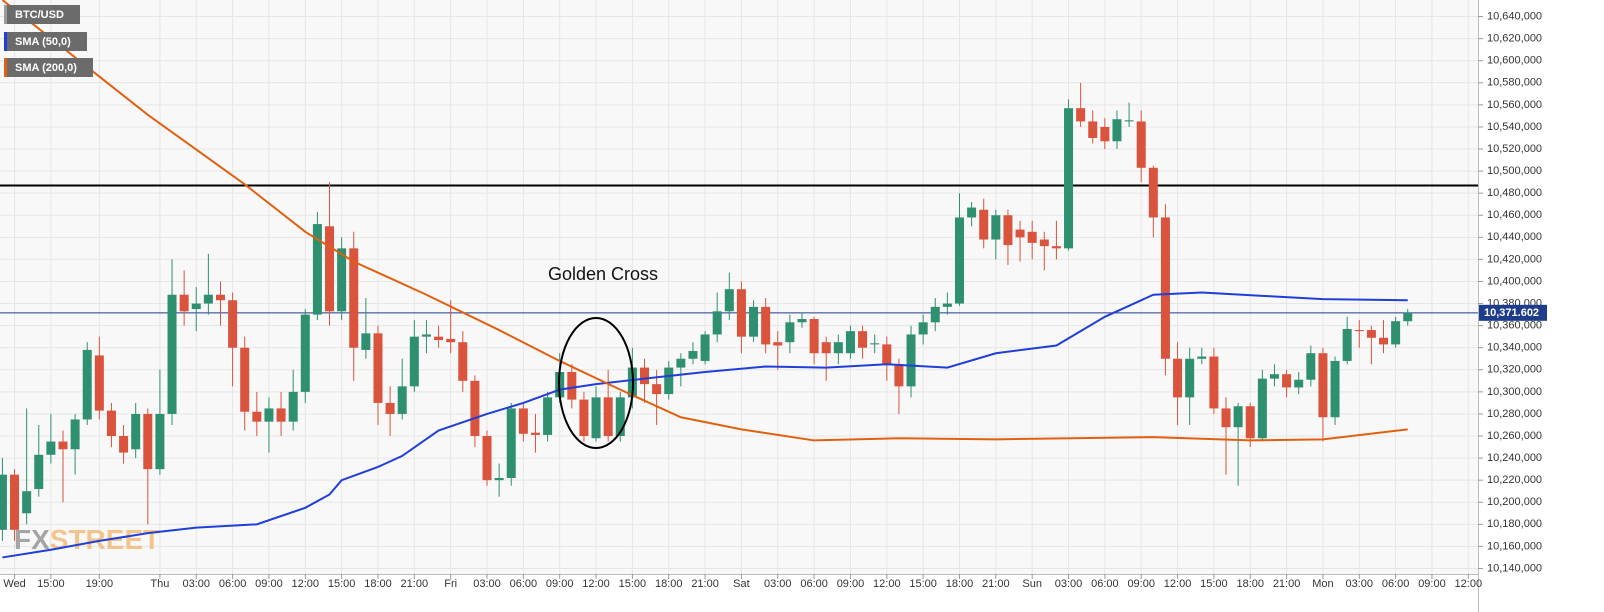 This screenshot has width=1604, height=612. Describe the element at coordinates (1178, 584) in the screenshot. I see `x-tick-label: 12:00` at that location.